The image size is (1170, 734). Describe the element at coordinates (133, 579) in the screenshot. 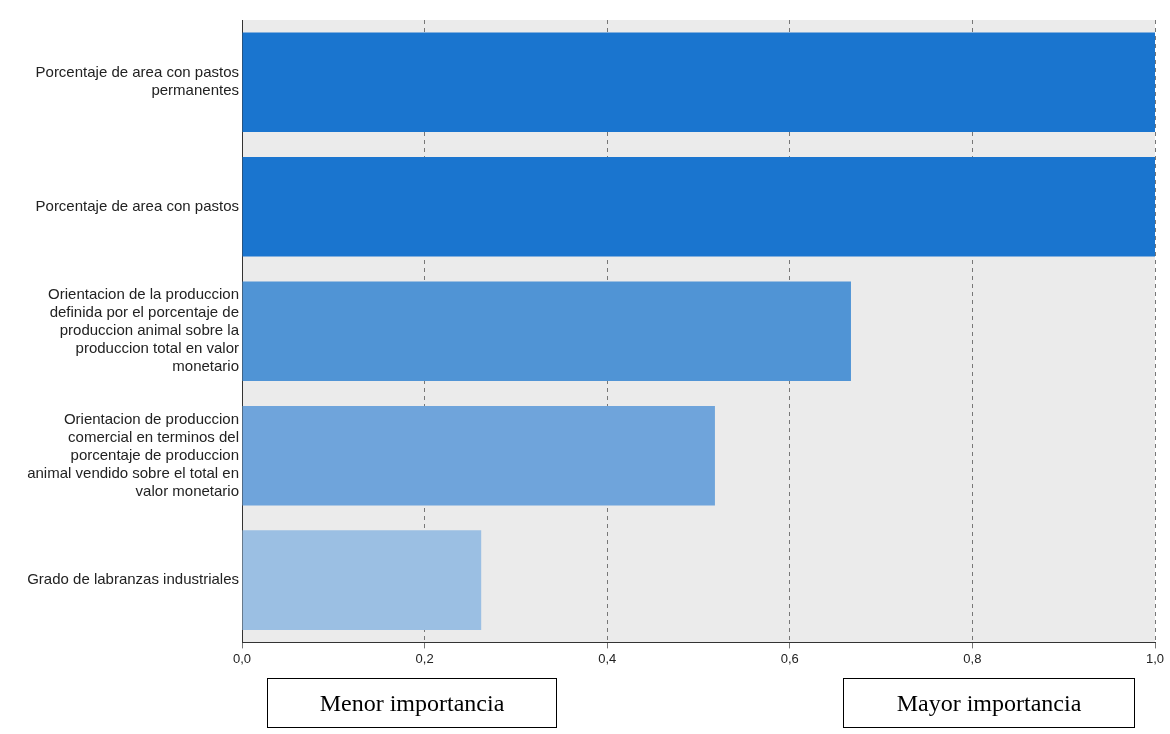

I see `y-tick-label: Grado de labranzas industriales` at that location.